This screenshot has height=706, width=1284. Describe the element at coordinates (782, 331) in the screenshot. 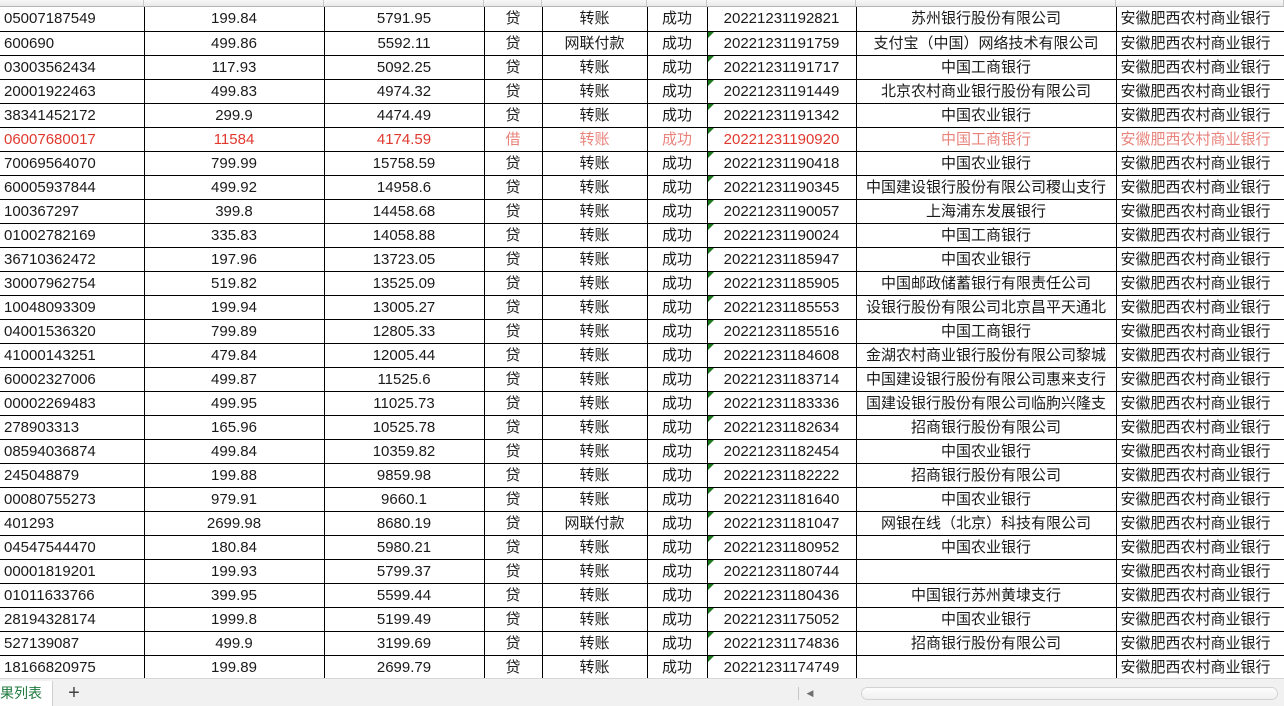

I see `cell-datetime: 20221231185516` at that location.